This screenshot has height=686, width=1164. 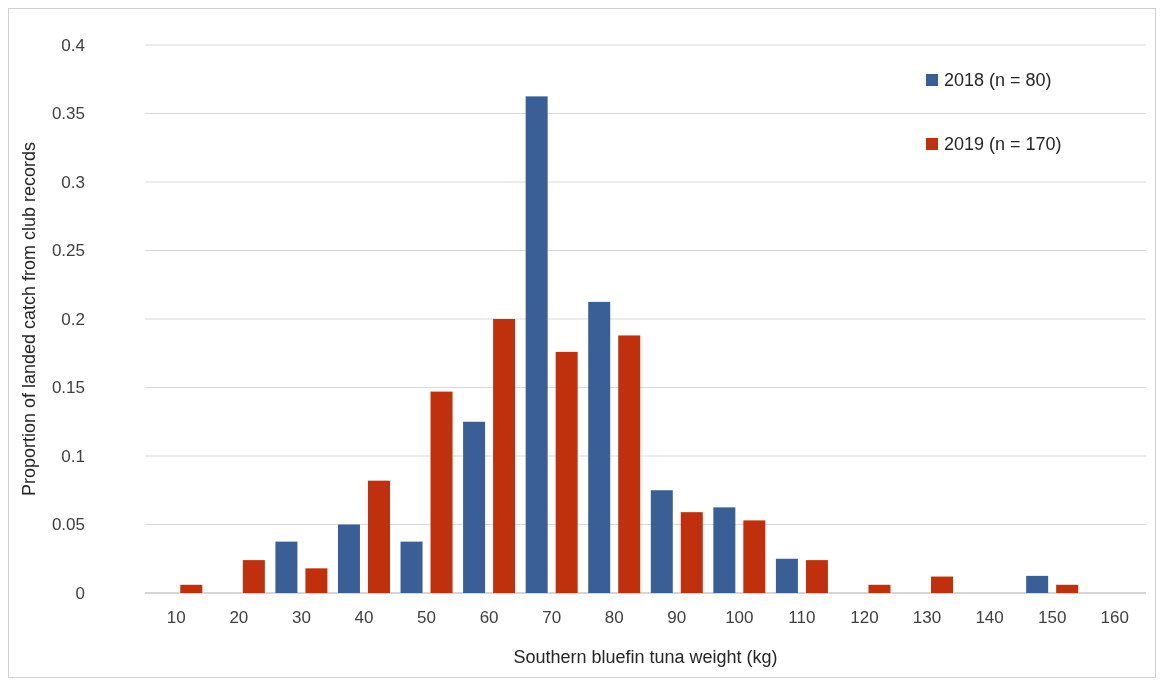 I want to click on x-axis-title: Southern bluefin tuna weight (kg), so click(x=645, y=657).